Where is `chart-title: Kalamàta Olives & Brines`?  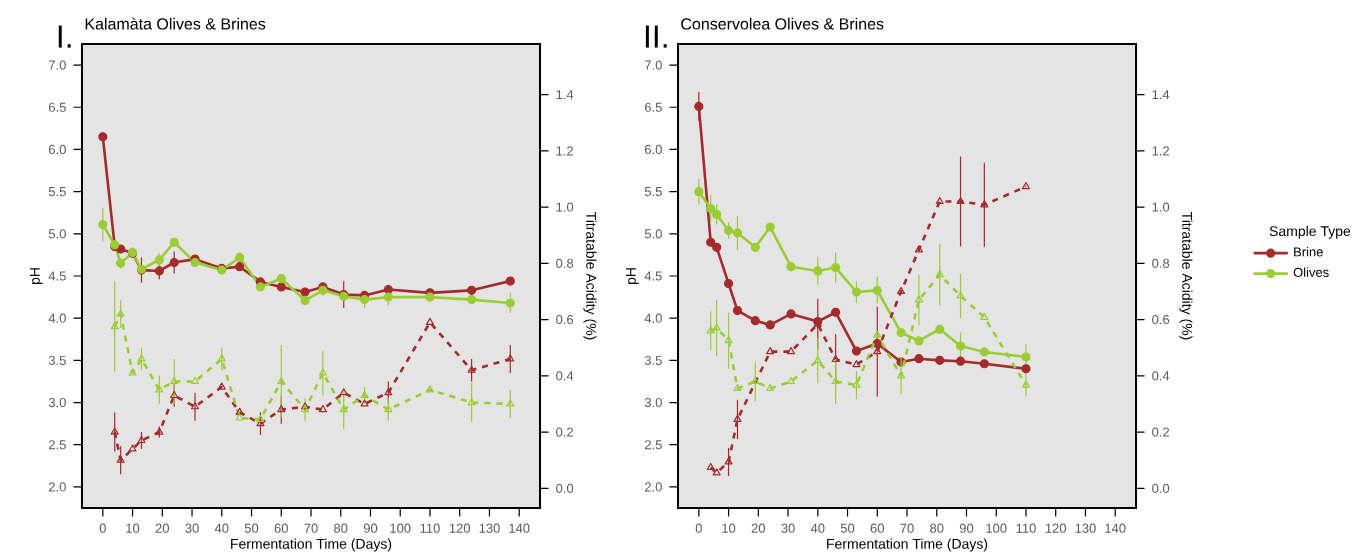
chart-title: Kalamàta Olives & Brines is located at coordinates (175, 23).